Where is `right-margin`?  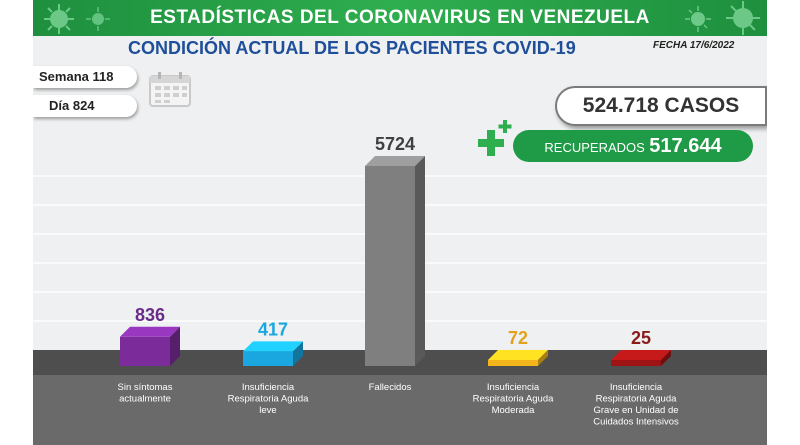 right-margin is located at coordinates (783, 222).